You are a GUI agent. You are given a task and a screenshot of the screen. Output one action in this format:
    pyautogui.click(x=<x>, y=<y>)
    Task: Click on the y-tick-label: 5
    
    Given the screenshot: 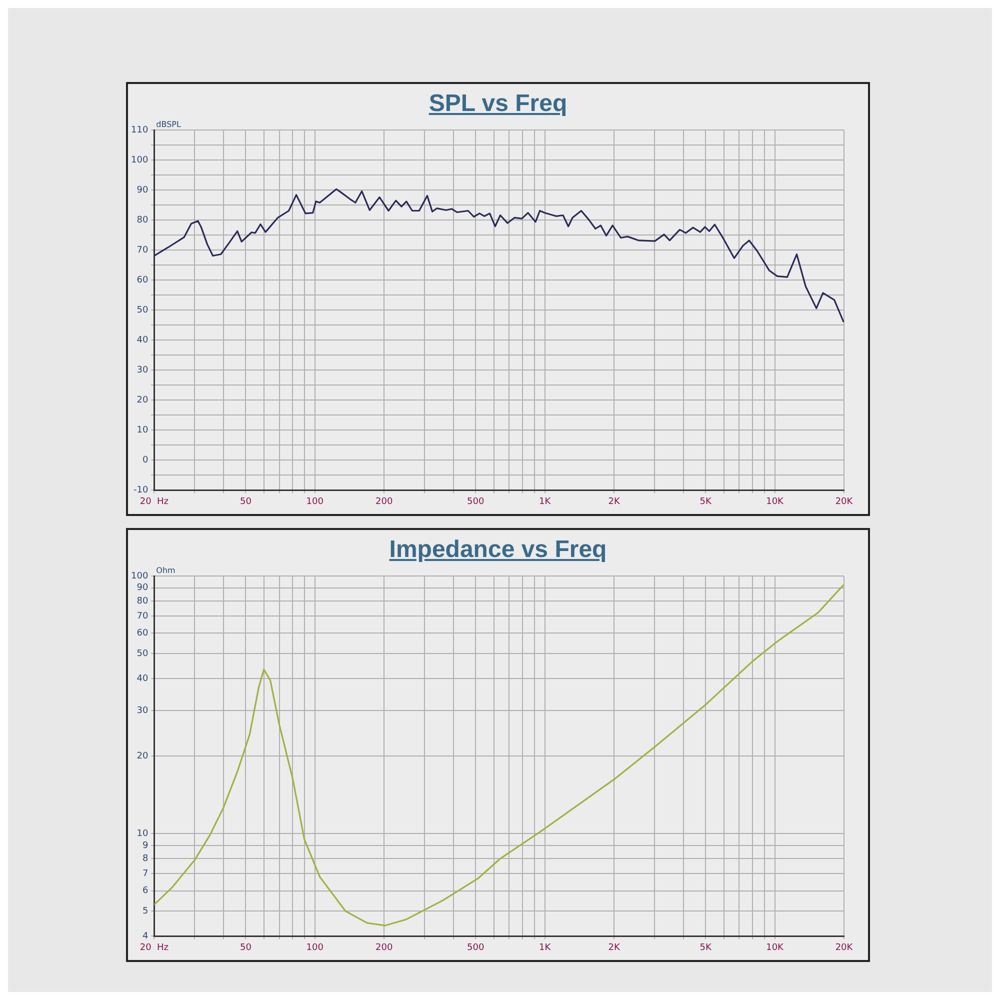 What is the action you would take?
    pyautogui.click(x=145, y=911)
    